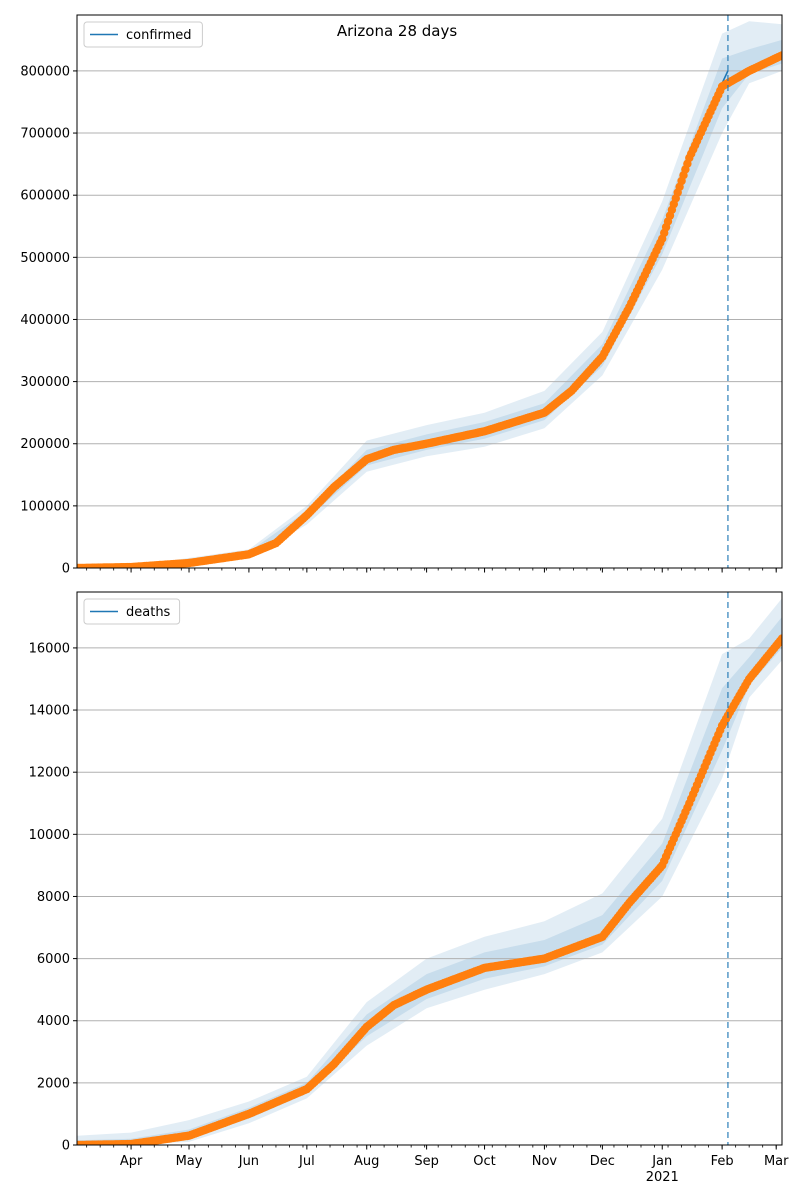 This screenshot has height=1200, width=800. I want to click on y-tick-label: 4000, so click(53, 1021).